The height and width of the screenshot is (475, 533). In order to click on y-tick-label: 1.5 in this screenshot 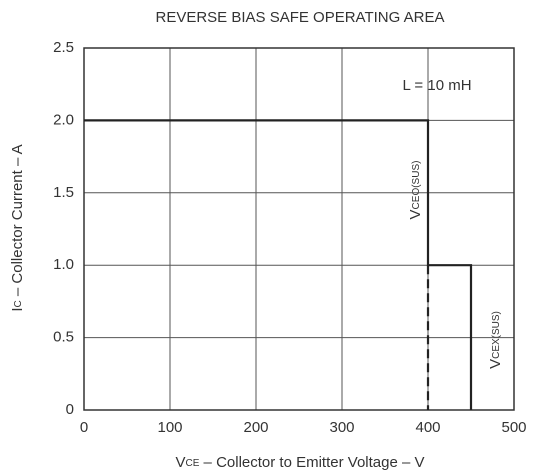, I will do `click(63, 192)`.